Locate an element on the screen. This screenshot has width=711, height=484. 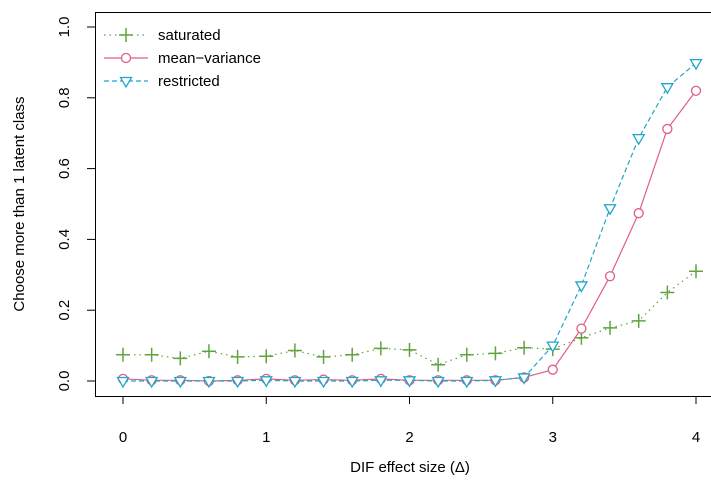
y-tick-label: 0.0 is located at coordinates (64, 381).